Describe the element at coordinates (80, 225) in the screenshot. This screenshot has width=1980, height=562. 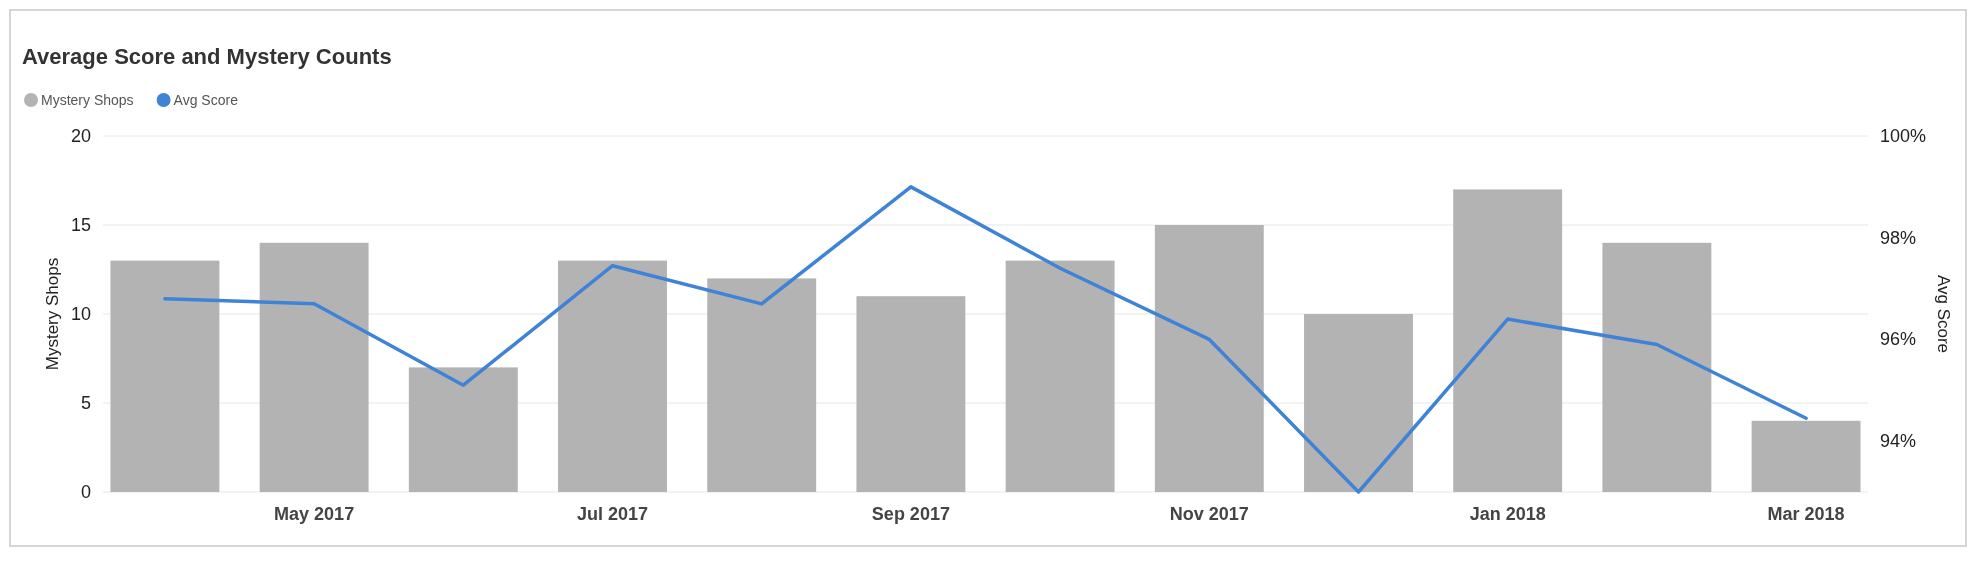
I see `y-tick-label: 15` at that location.